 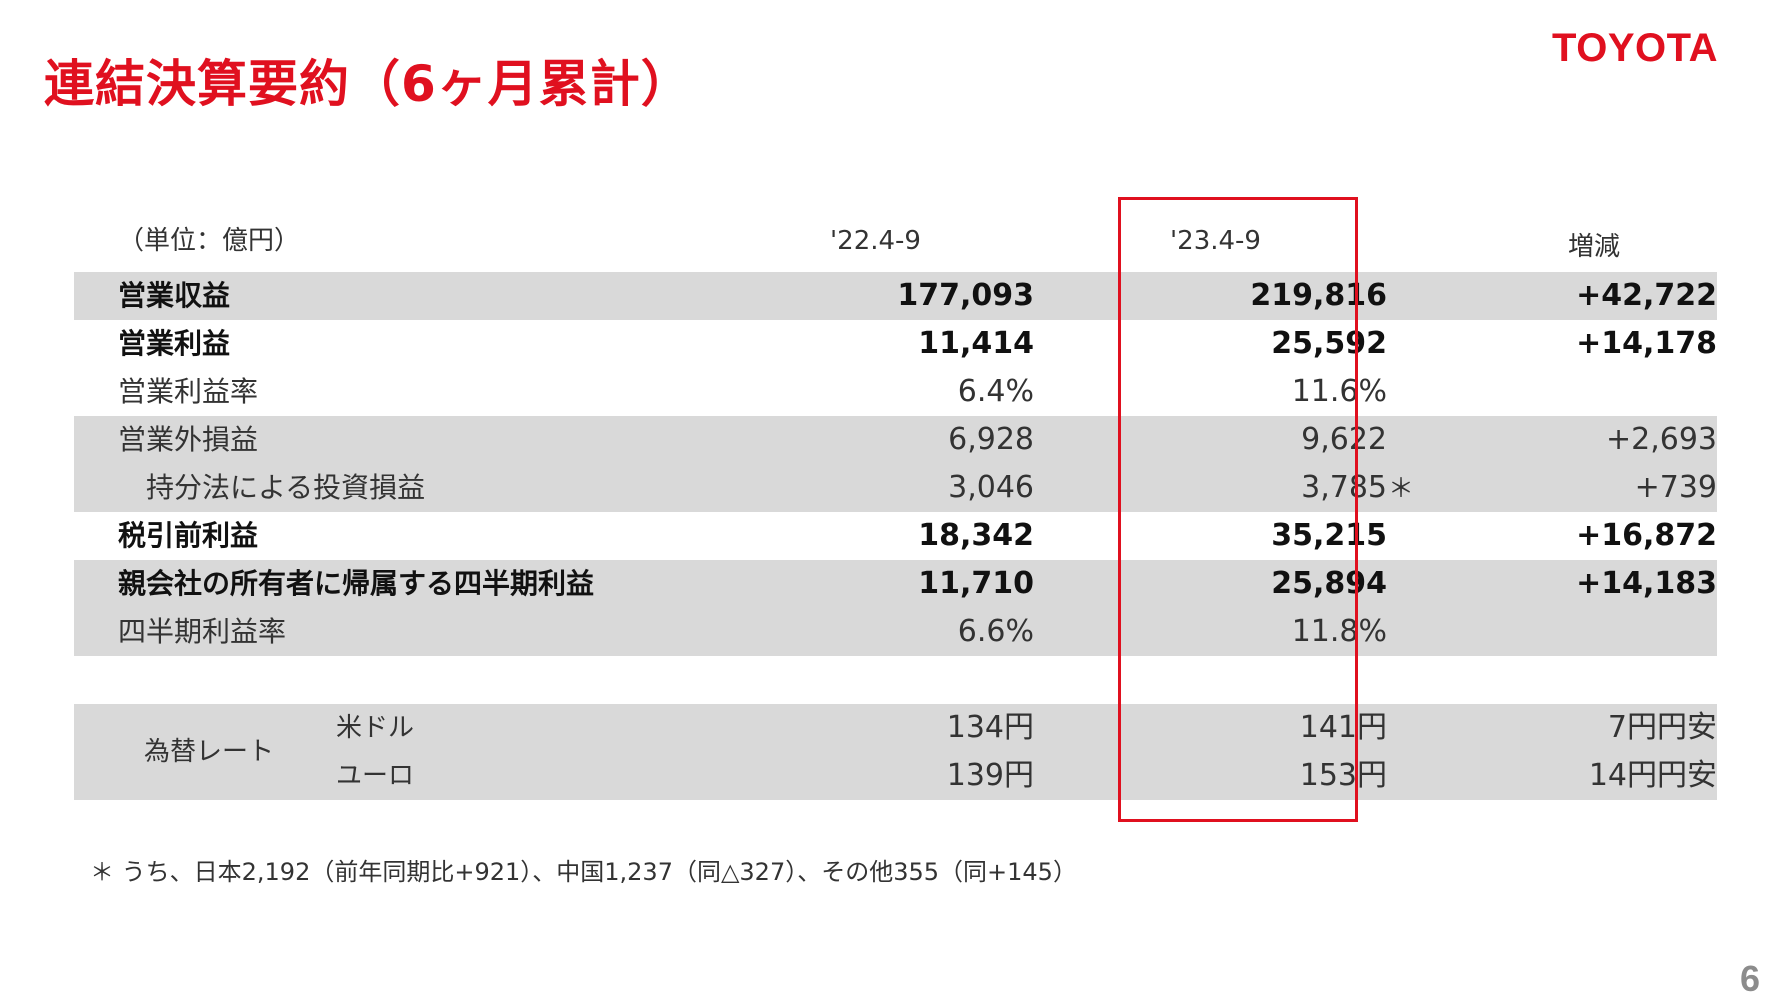 I want to click on fx-row-label-eur: ユーロ, so click(x=375, y=776).